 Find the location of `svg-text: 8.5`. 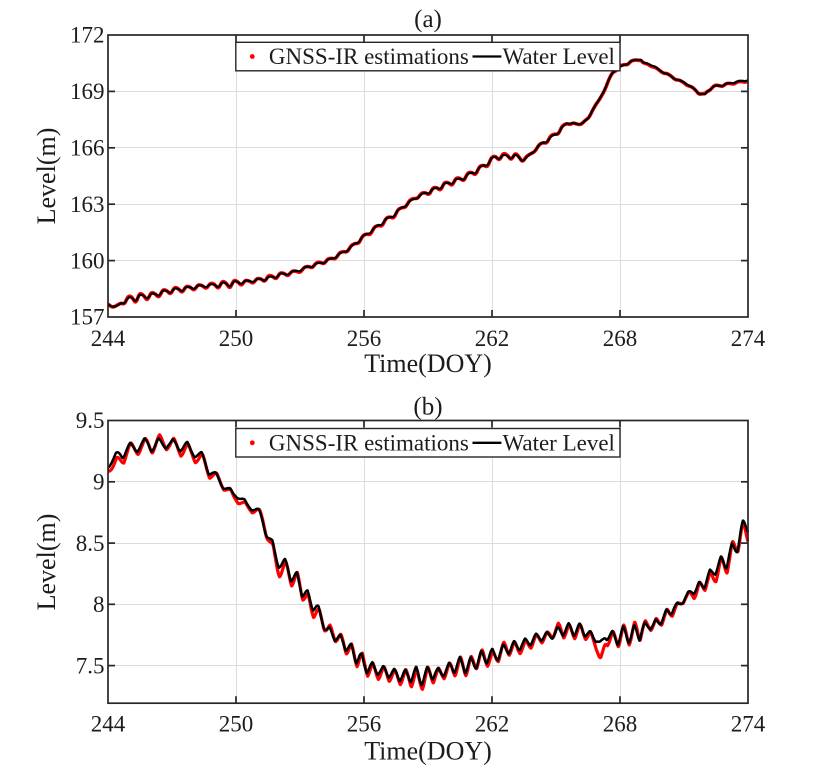

svg-text: 8.5 is located at coordinates (90, 543).